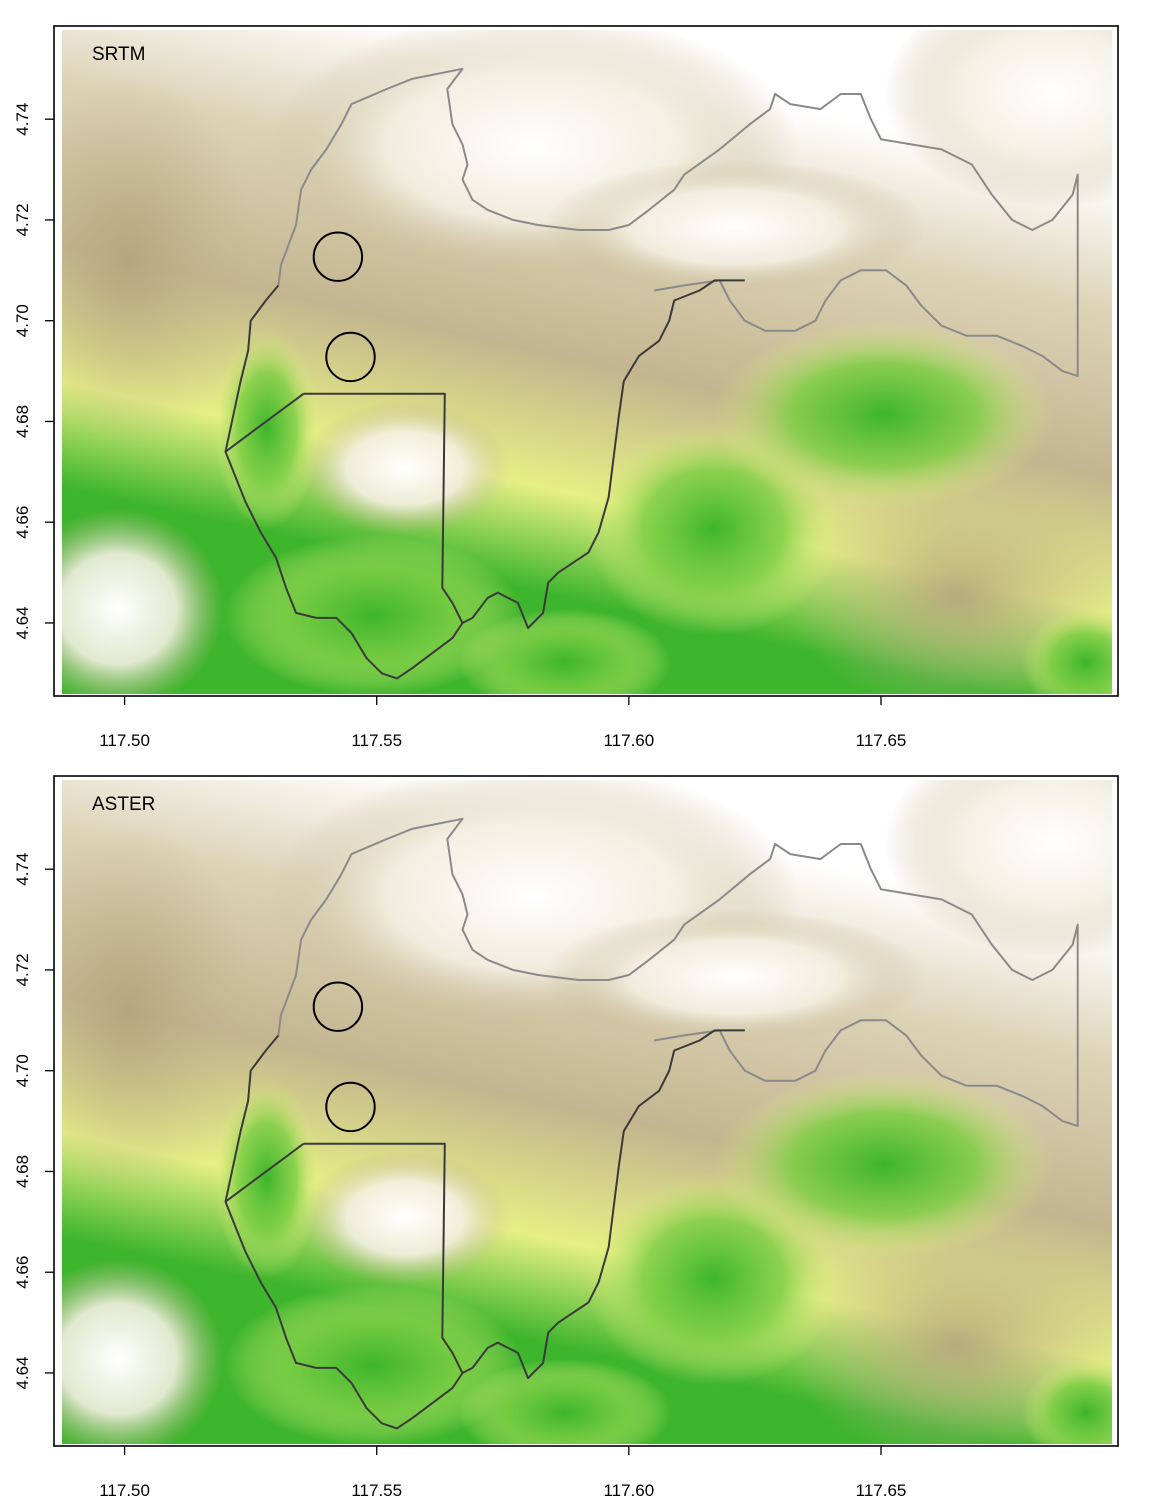  Describe the element at coordinates (502, 723) in the screenshot. I see `x-axis-srtm: 117.50 117.55 117.60 117.65` at that location.